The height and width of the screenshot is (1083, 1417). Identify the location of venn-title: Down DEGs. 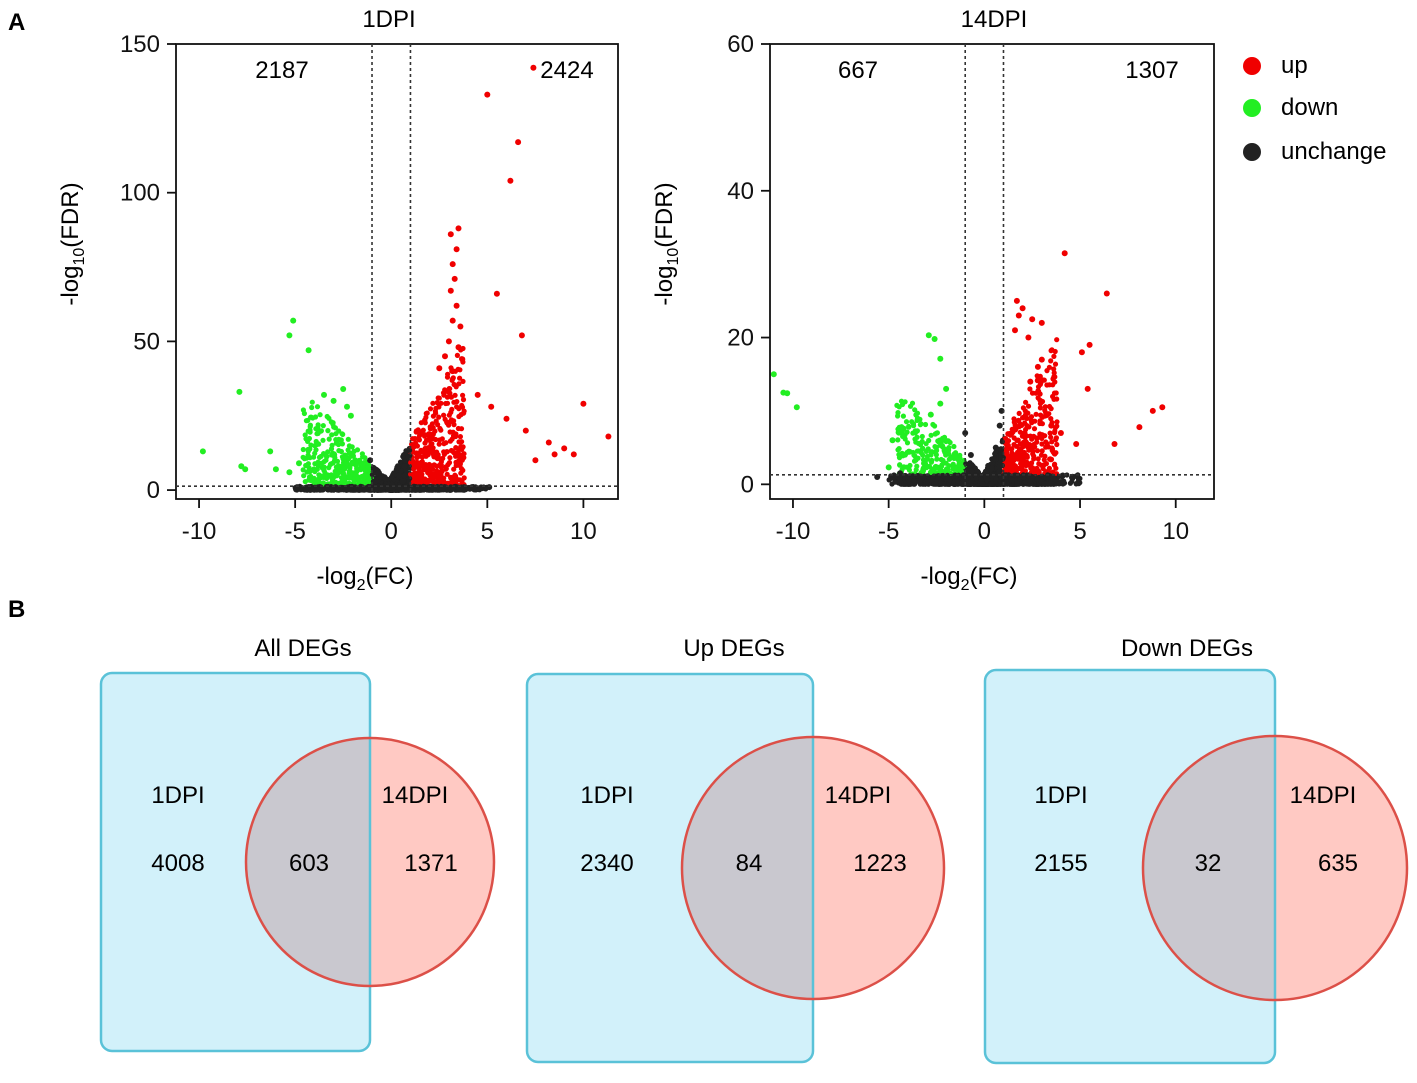
(1187, 648).